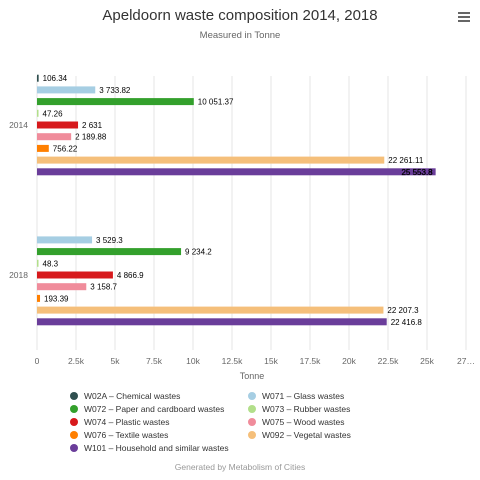 The height and width of the screenshot is (480, 480). I want to click on data-label: 3 158.7, so click(103, 287).